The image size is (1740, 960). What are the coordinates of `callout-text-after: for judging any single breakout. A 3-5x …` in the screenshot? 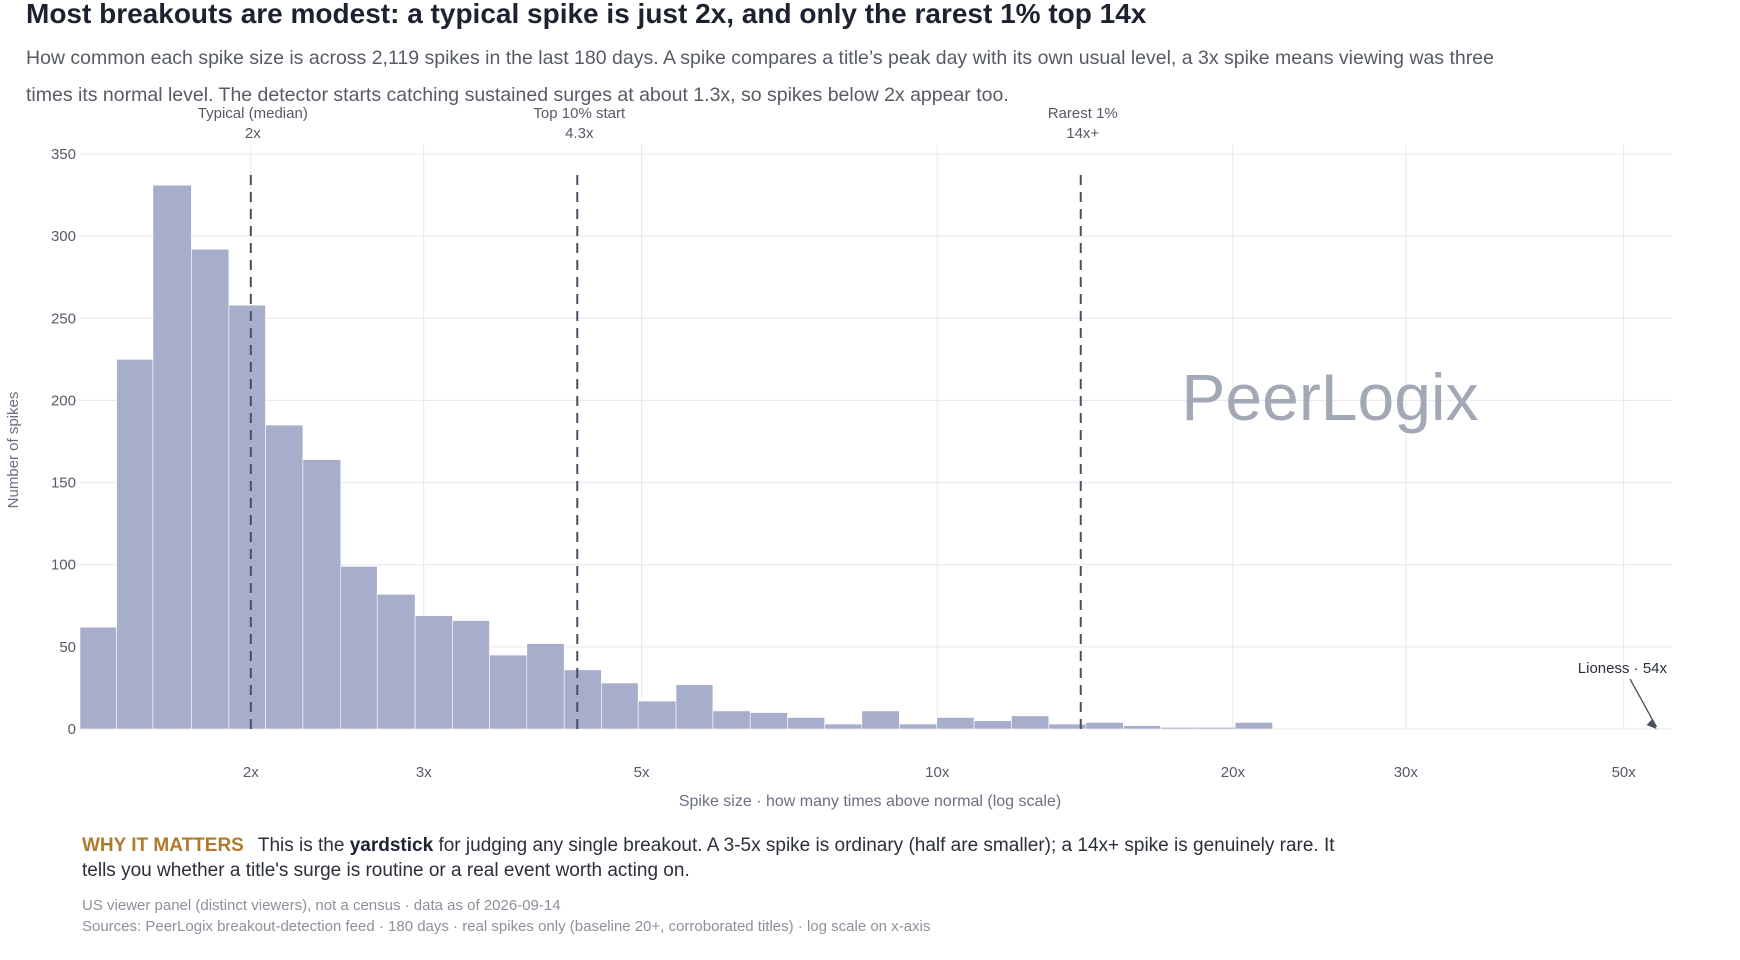 It's located at (708, 858).